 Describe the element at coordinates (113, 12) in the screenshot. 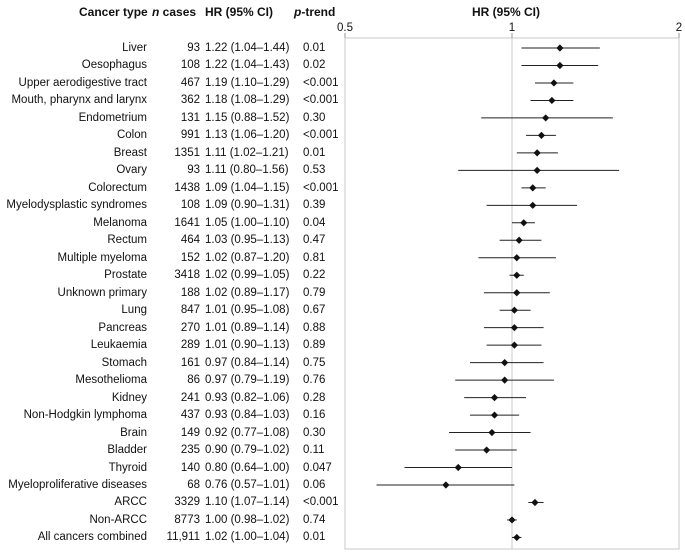

I see `header-cancer-type: Cancer type` at that location.